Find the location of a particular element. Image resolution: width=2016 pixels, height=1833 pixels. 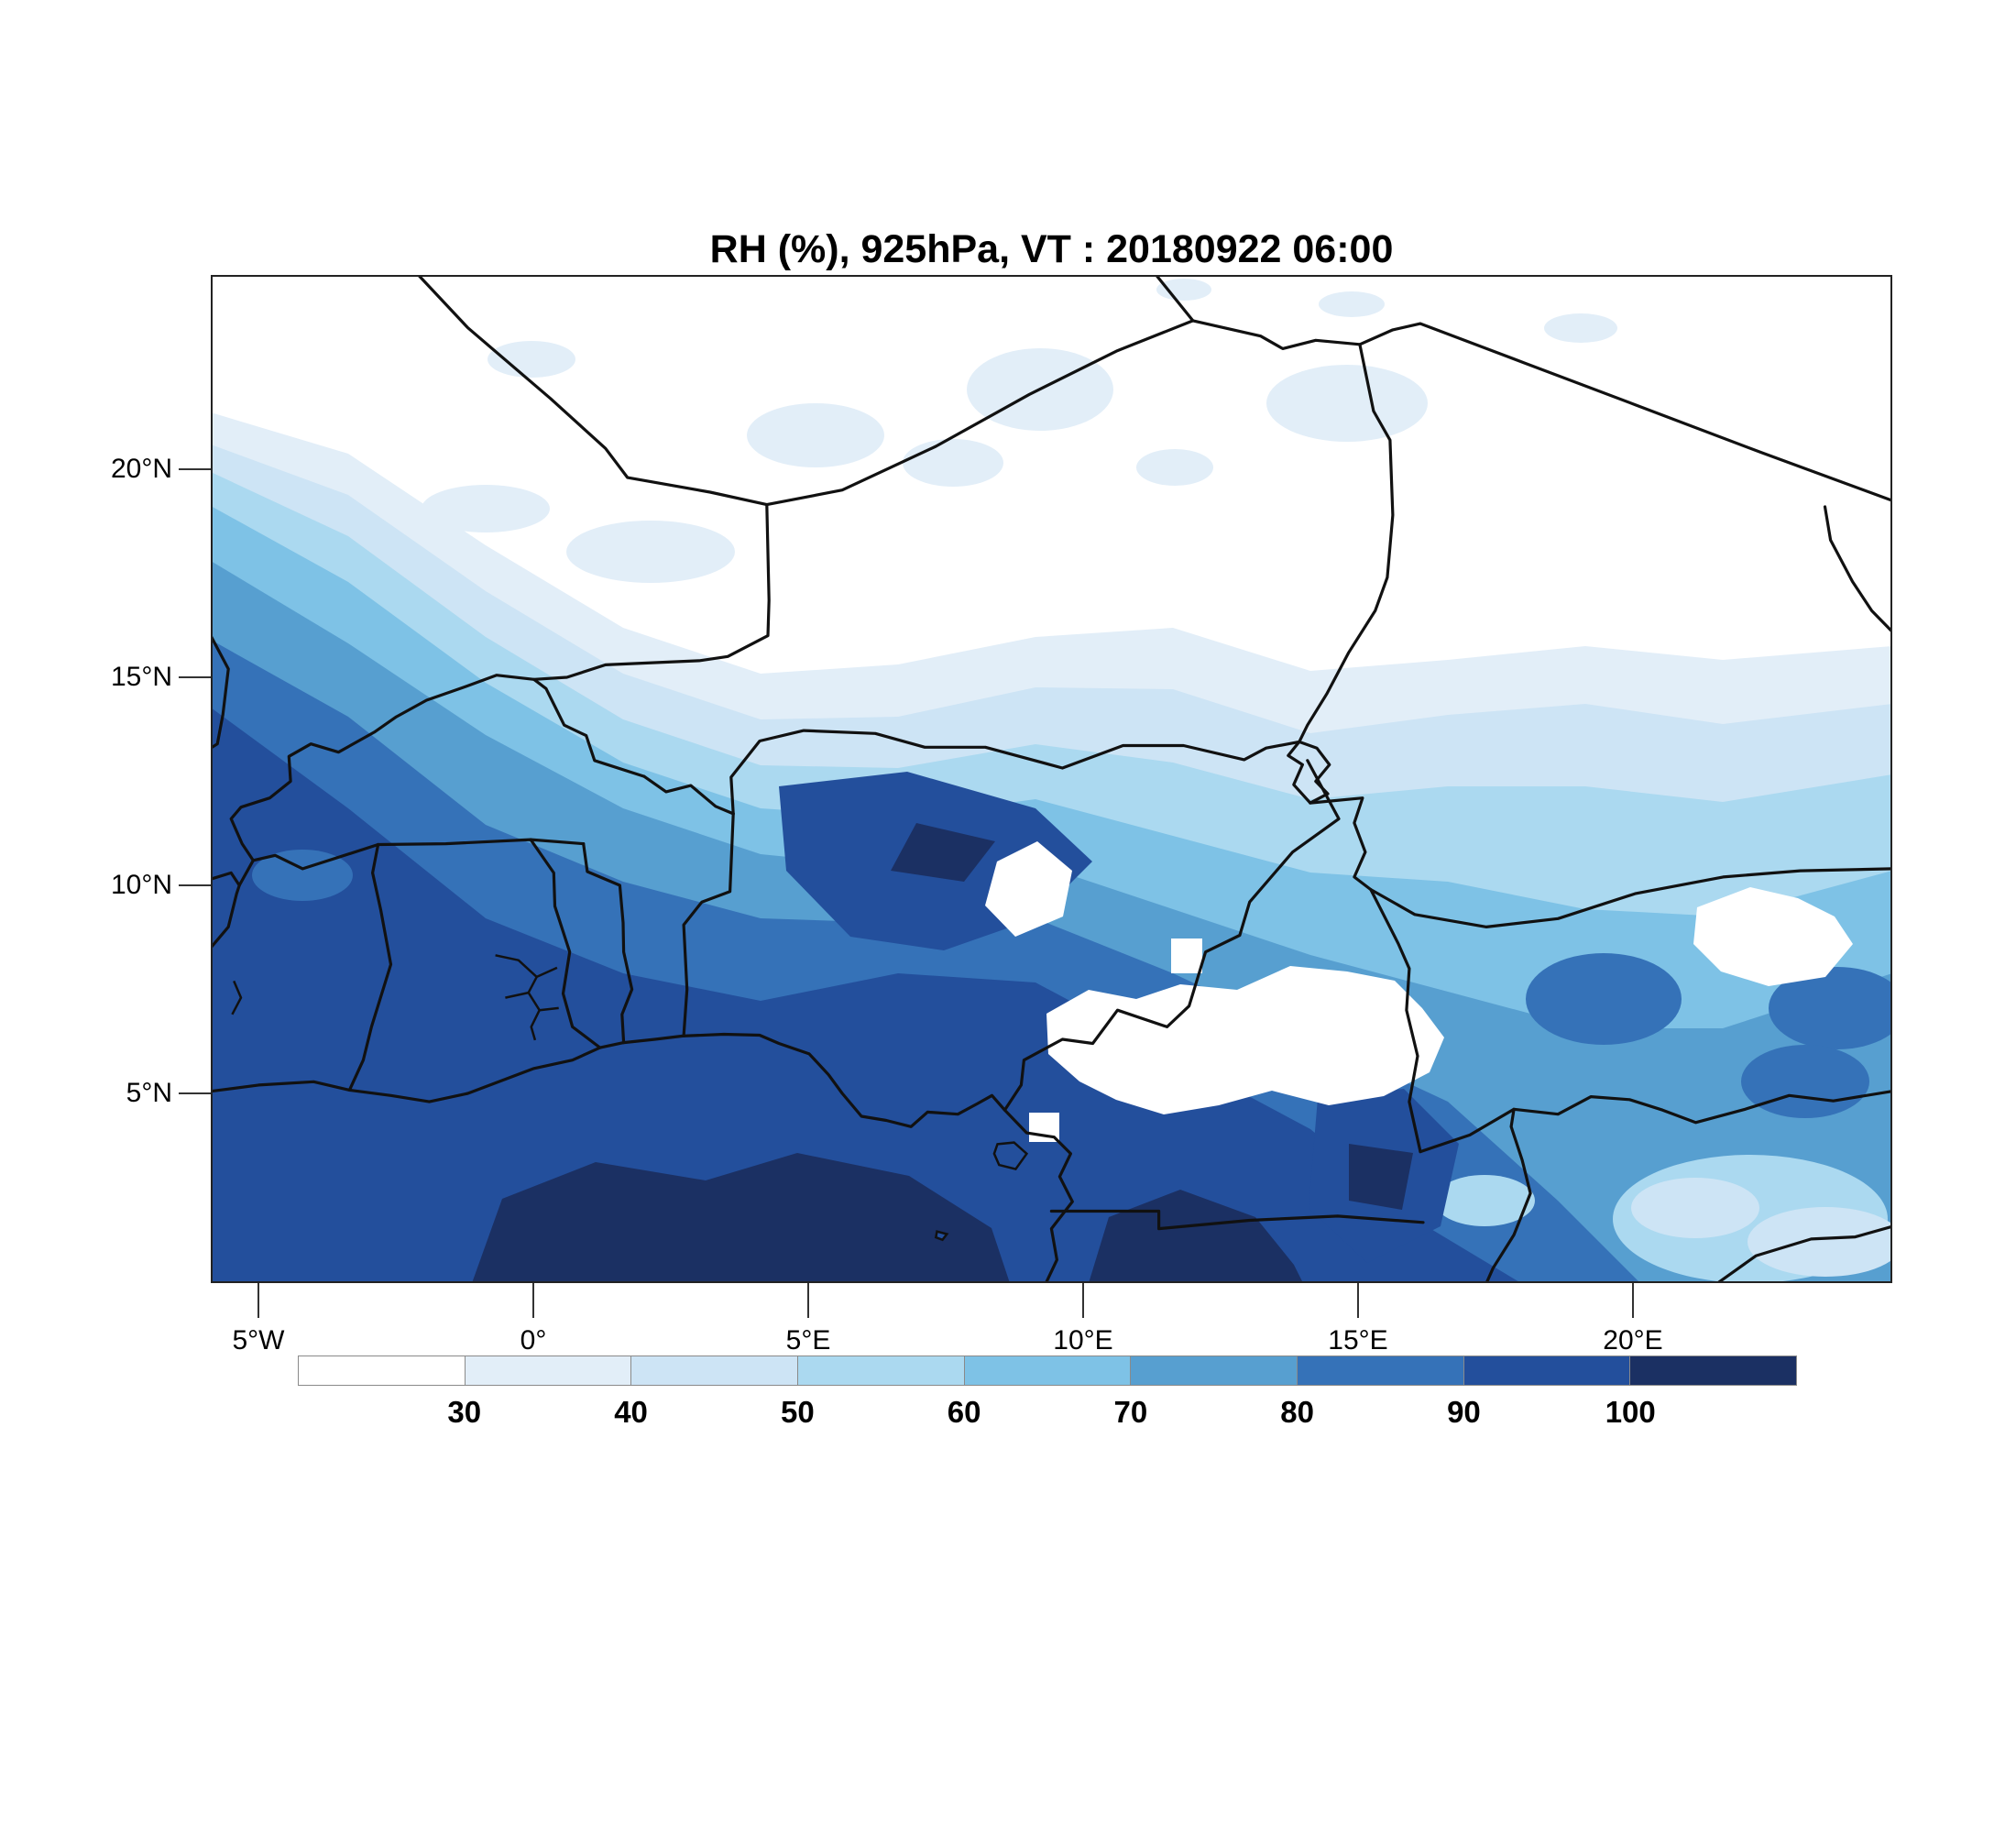

lat-tick-label: 10°N is located at coordinates (141, 885).